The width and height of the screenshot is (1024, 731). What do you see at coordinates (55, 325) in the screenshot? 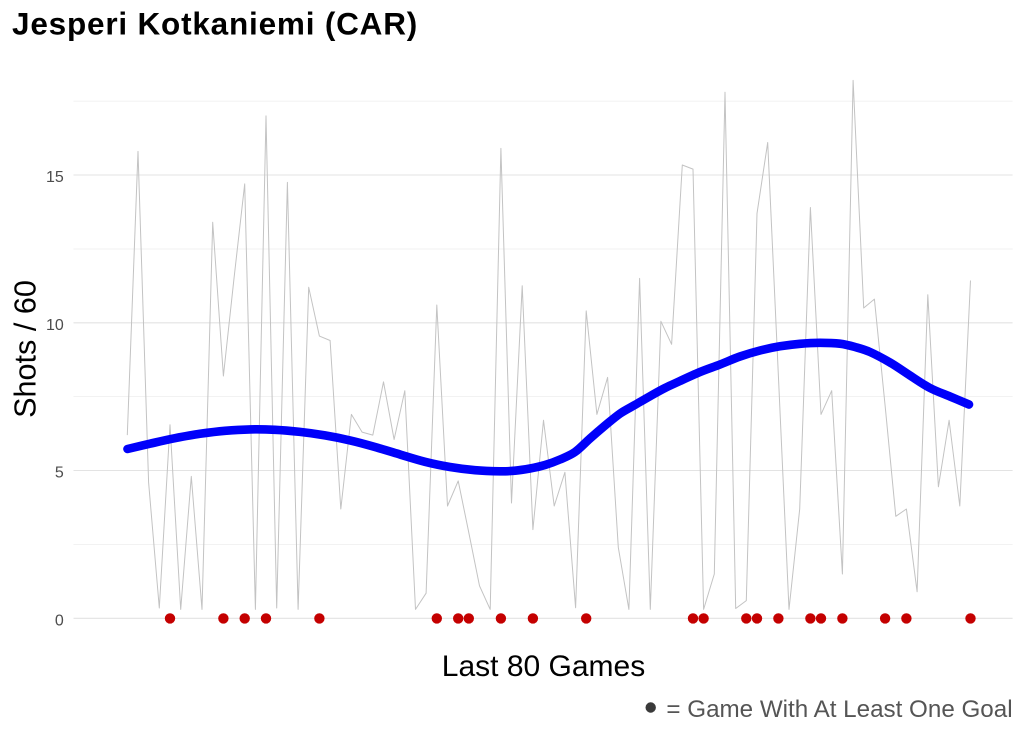
I see `svg-text: 10` at bounding box center [55, 325].